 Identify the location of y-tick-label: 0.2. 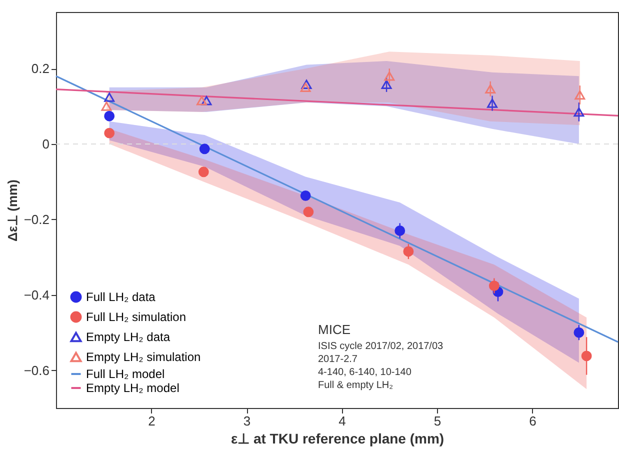
(40, 68).